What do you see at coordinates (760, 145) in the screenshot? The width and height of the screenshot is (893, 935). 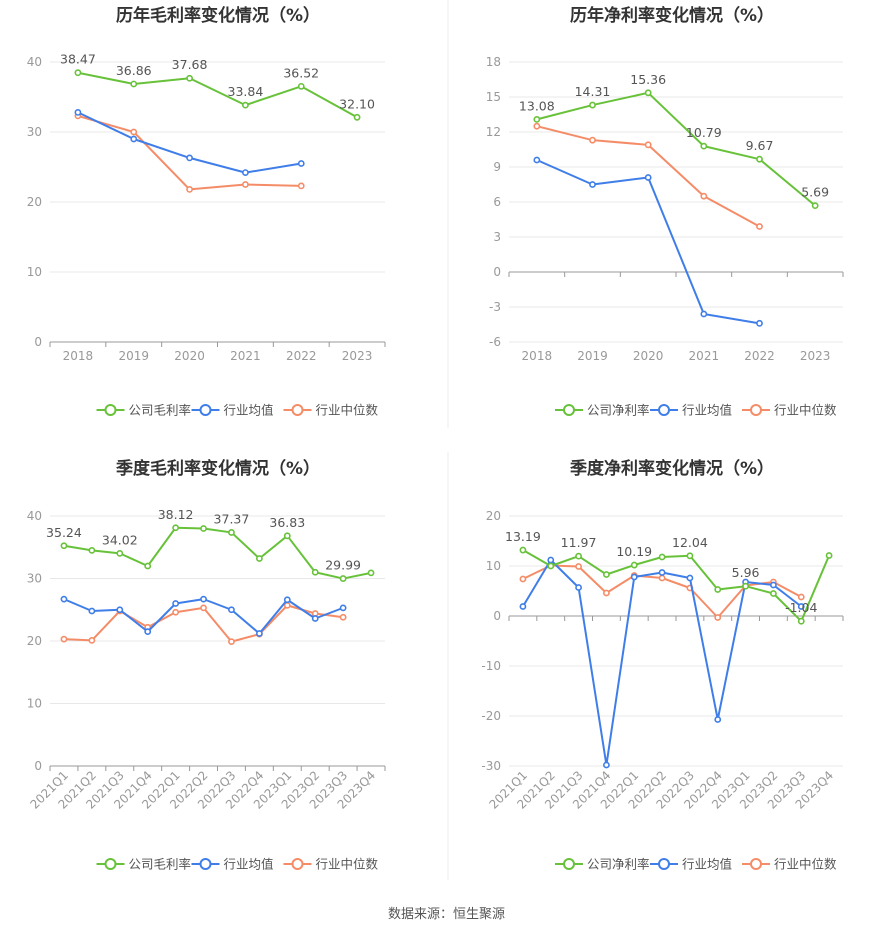 I see `data-label: 9.67` at bounding box center [760, 145].